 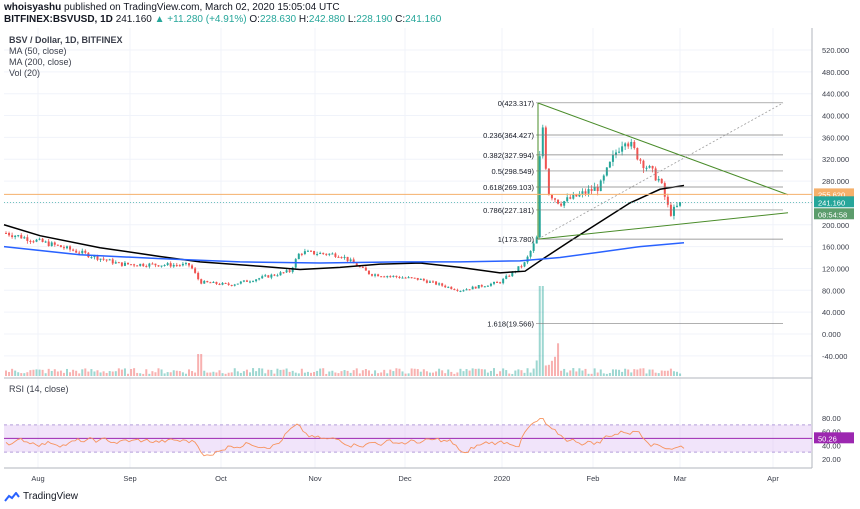 What do you see at coordinates (303, 19) in the screenshot?
I see `high-label: H:` at bounding box center [303, 19].